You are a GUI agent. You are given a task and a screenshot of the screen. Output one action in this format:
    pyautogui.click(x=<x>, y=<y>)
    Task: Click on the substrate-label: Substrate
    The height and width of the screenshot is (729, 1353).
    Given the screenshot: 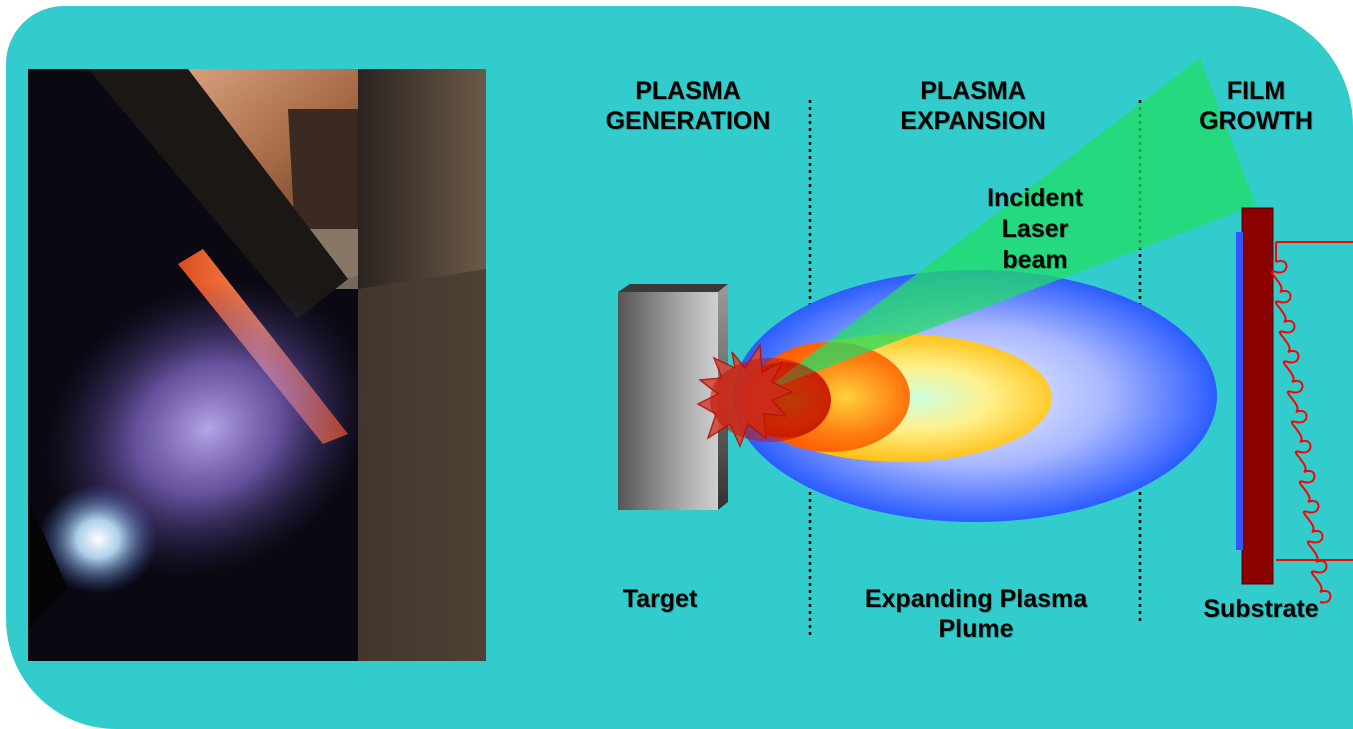 What is the action you would take?
    pyautogui.click(x=1261, y=609)
    